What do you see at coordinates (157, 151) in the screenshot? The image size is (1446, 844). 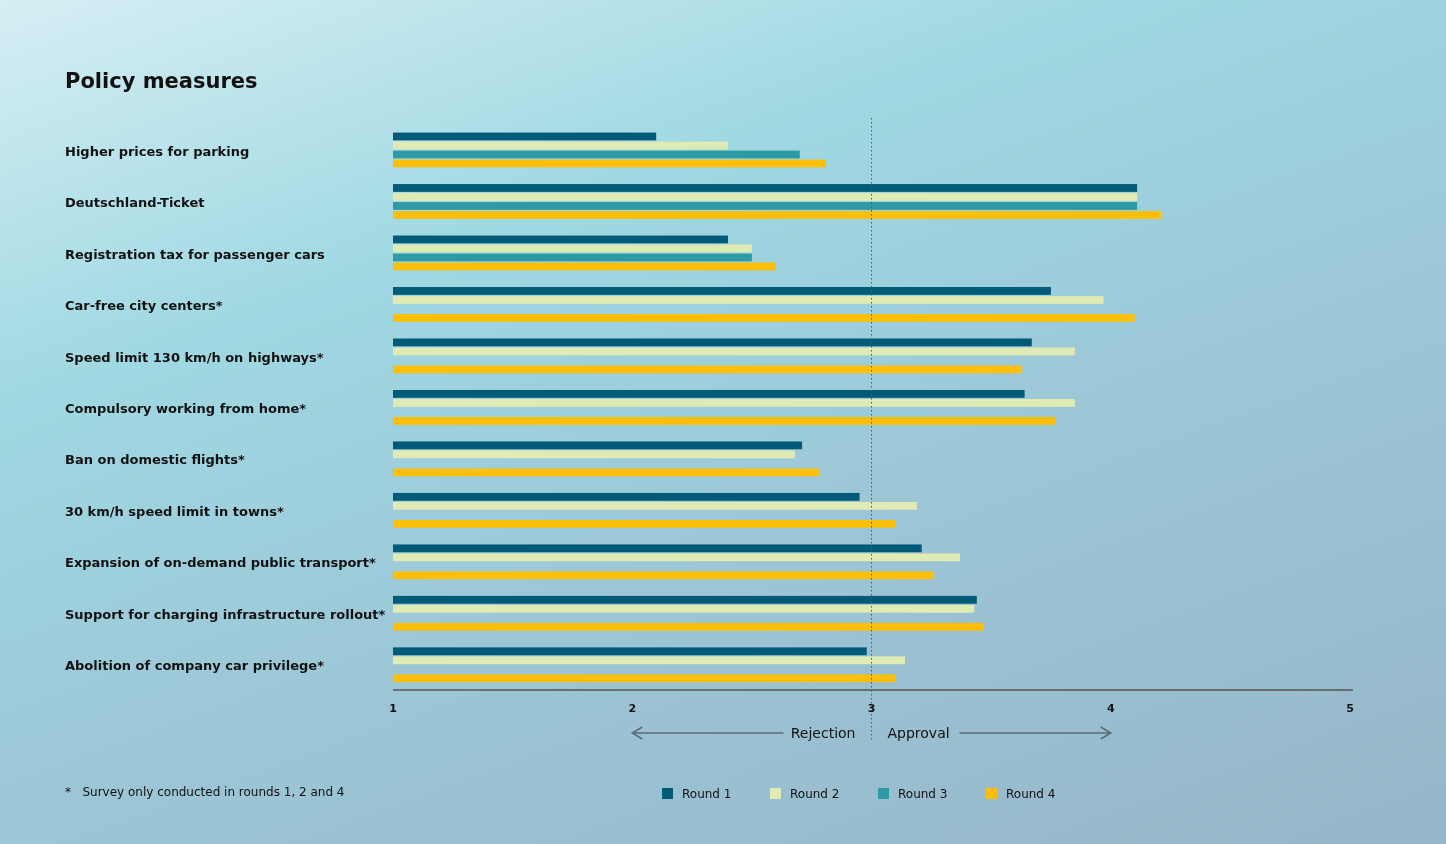 I see `y-tick-label: Higher prices for parking` at bounding box center [157, 151].